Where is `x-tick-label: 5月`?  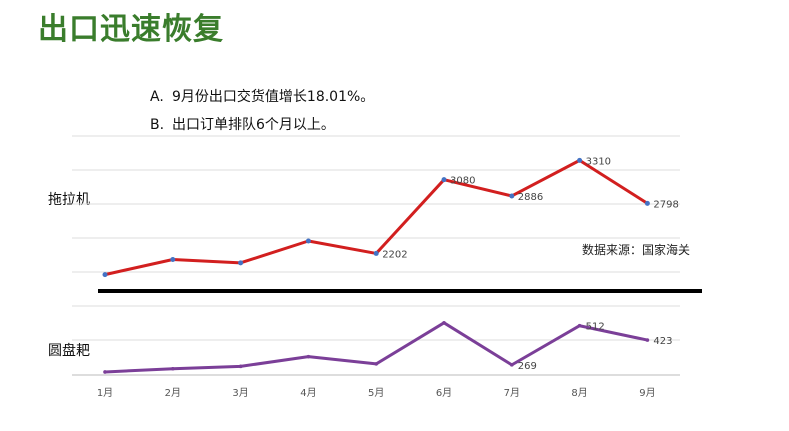
x-tick-label: 5月 is located at coordinates (376, 393).